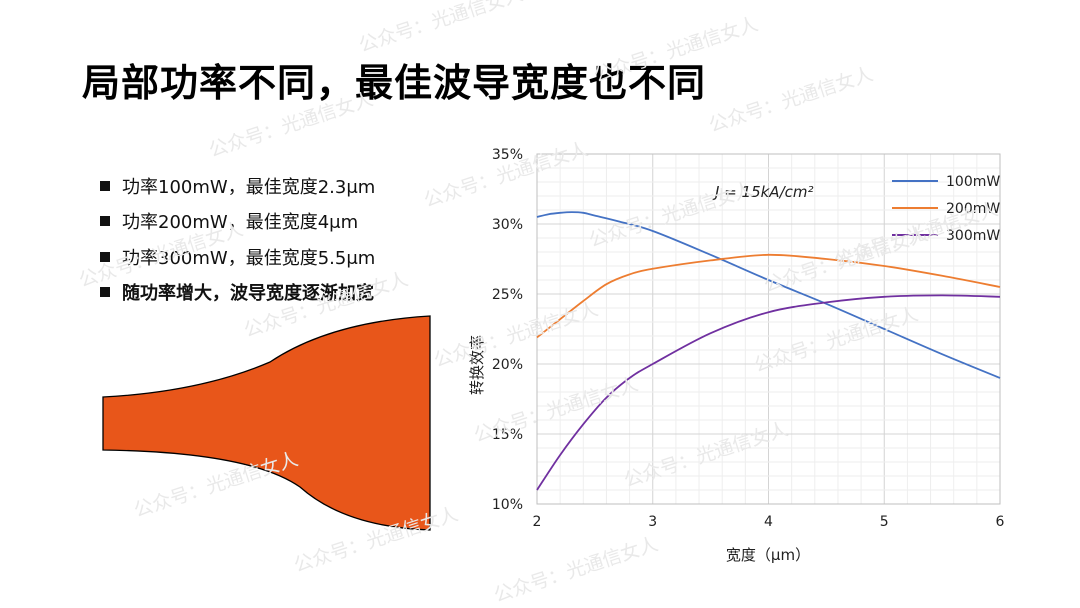 The width and height of the screenshot is (1080, 608). I want to click on x-tick-label: 5, so click(884, 522).